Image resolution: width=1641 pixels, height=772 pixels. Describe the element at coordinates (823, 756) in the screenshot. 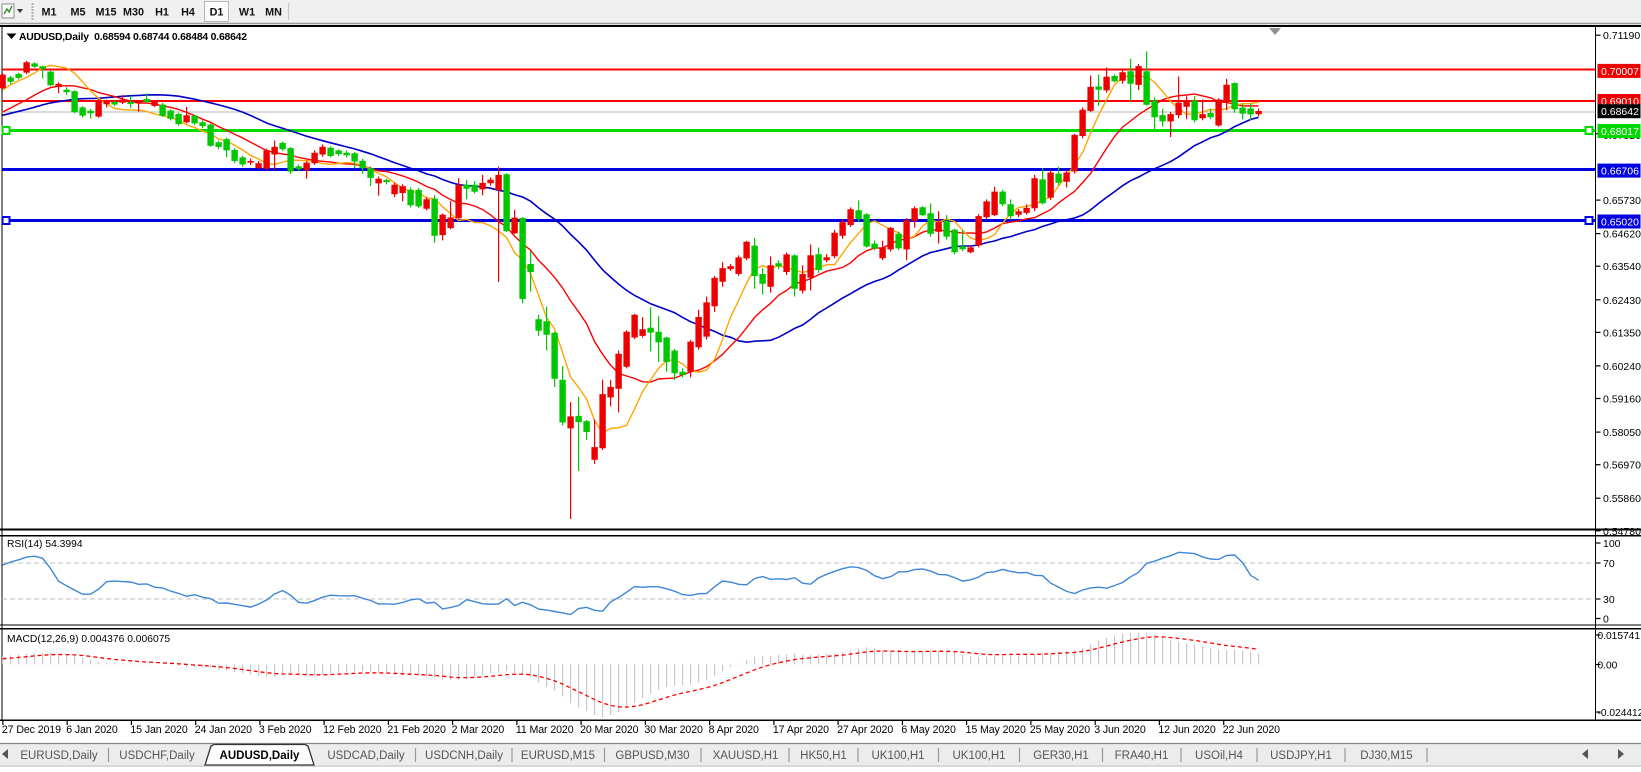

I see `svg-text: HK50,H1` at that location.